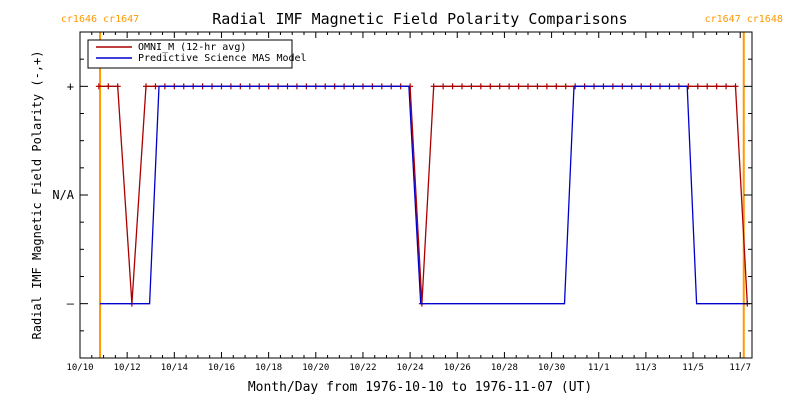 Image resolution: width=800 pixels, height=400 pixels. Describe the element at coordinates (315, 368) in the screenshot. I see `x-tick-label: 10/20` at that location.